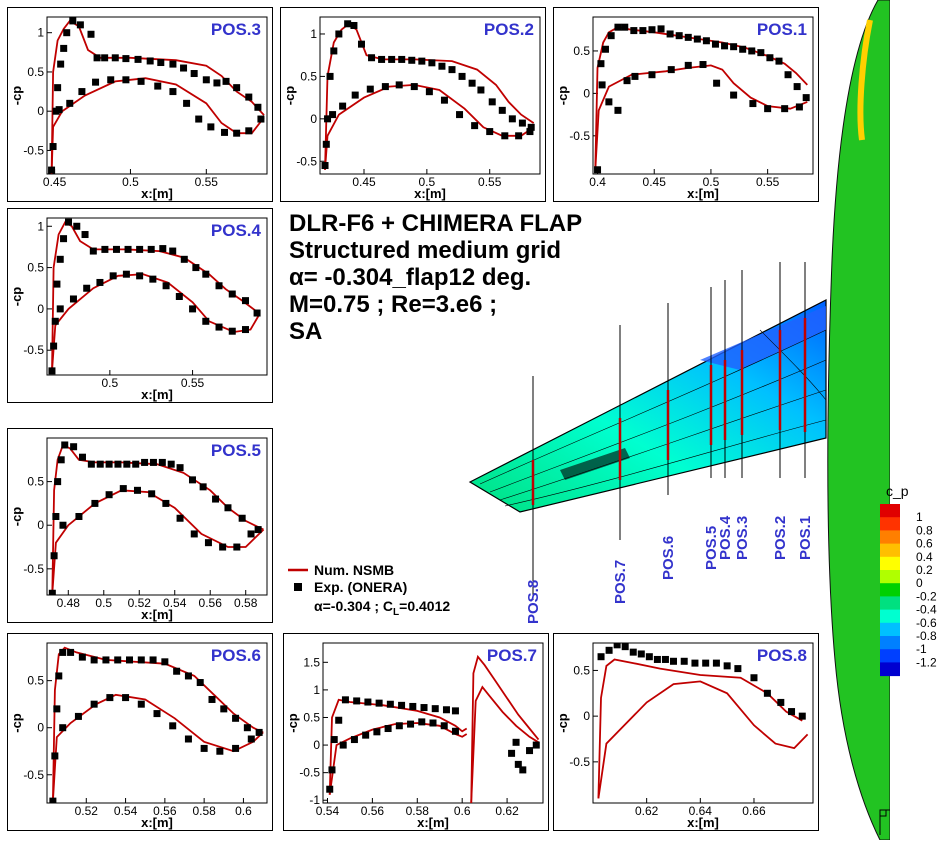 The width and height of the screenshot is (948, 845). I want to click on y-tick-label: 0.5, so click(311, 717).